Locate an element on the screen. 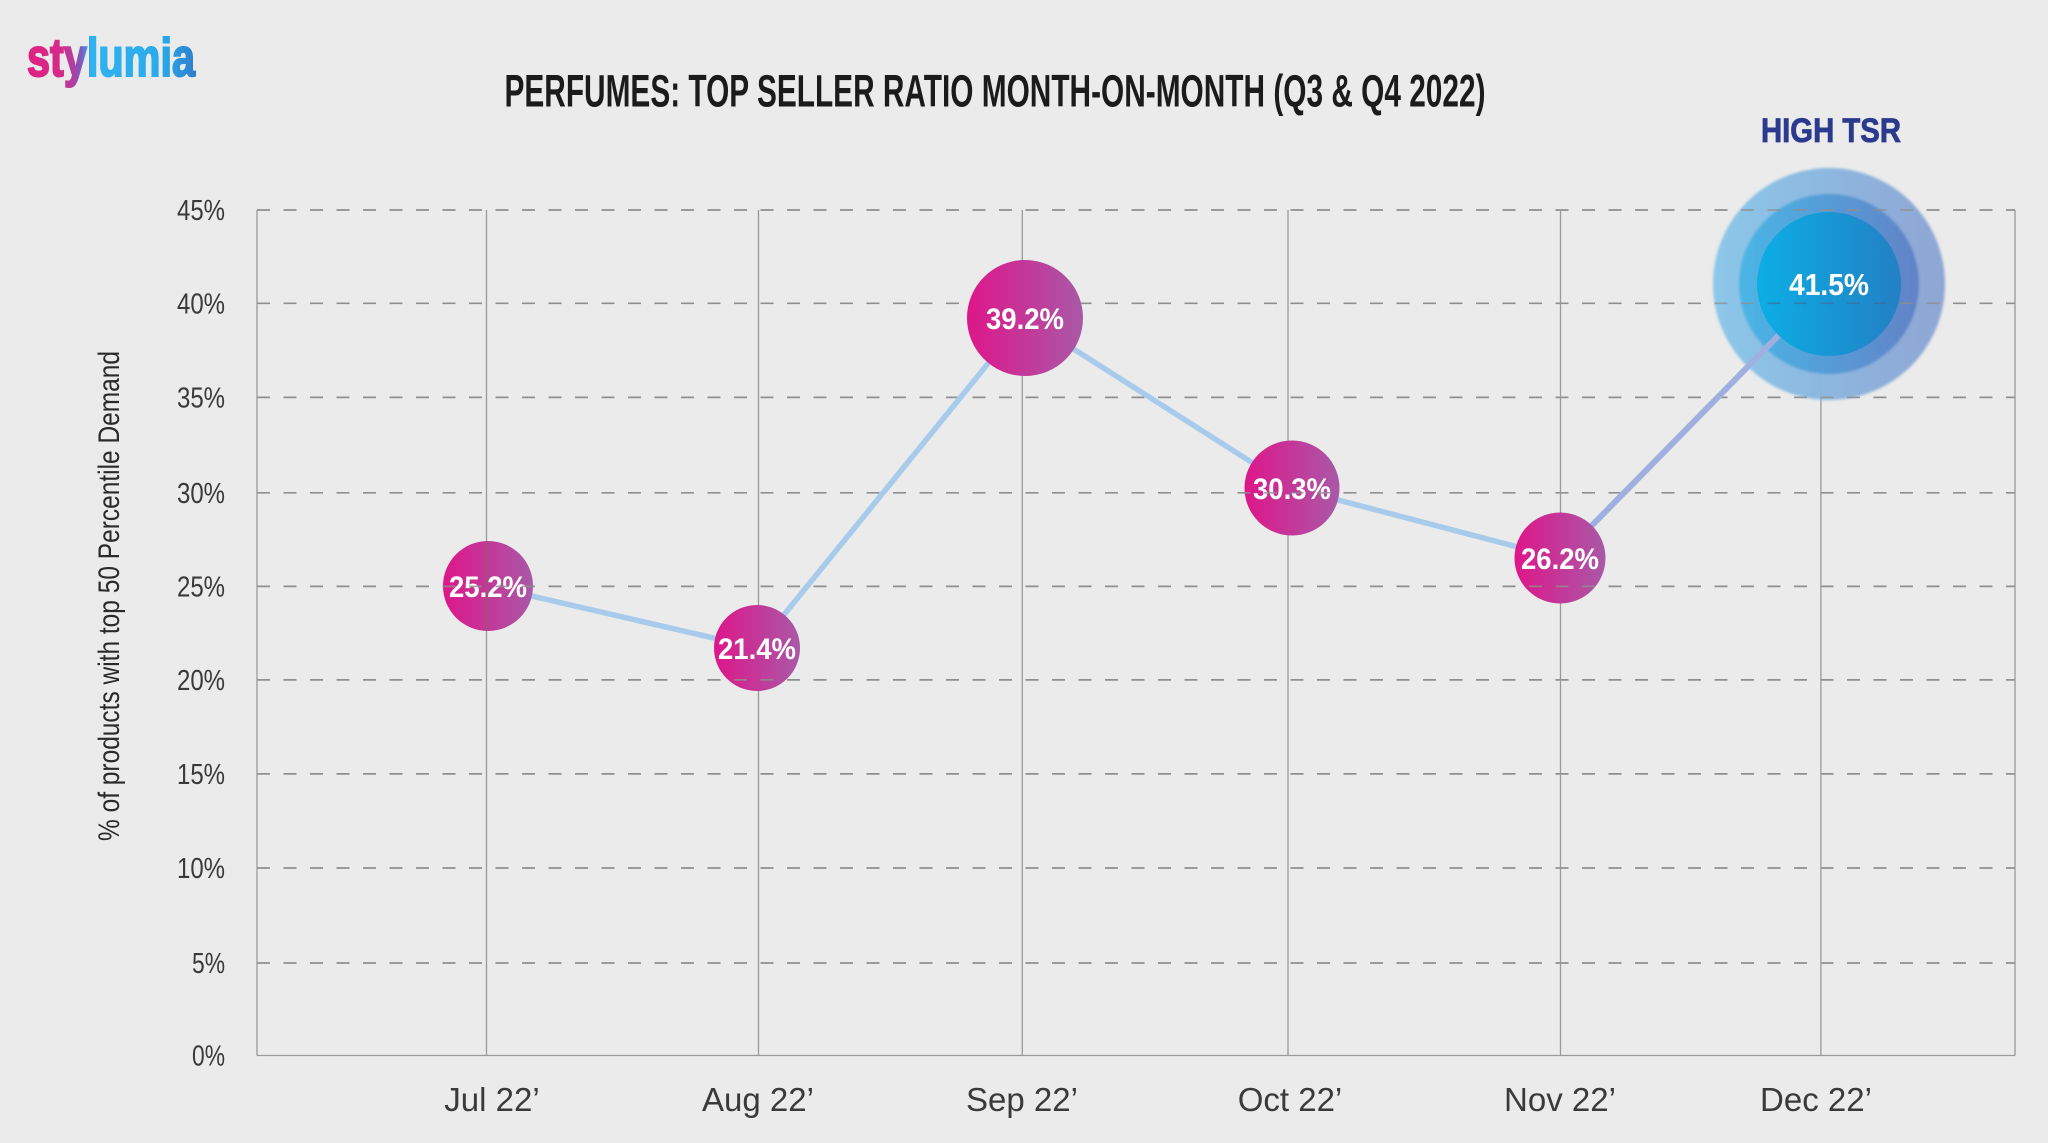 The image size is (2048, 1143). svg-text: stylumia is located at coordinates (111, 58).